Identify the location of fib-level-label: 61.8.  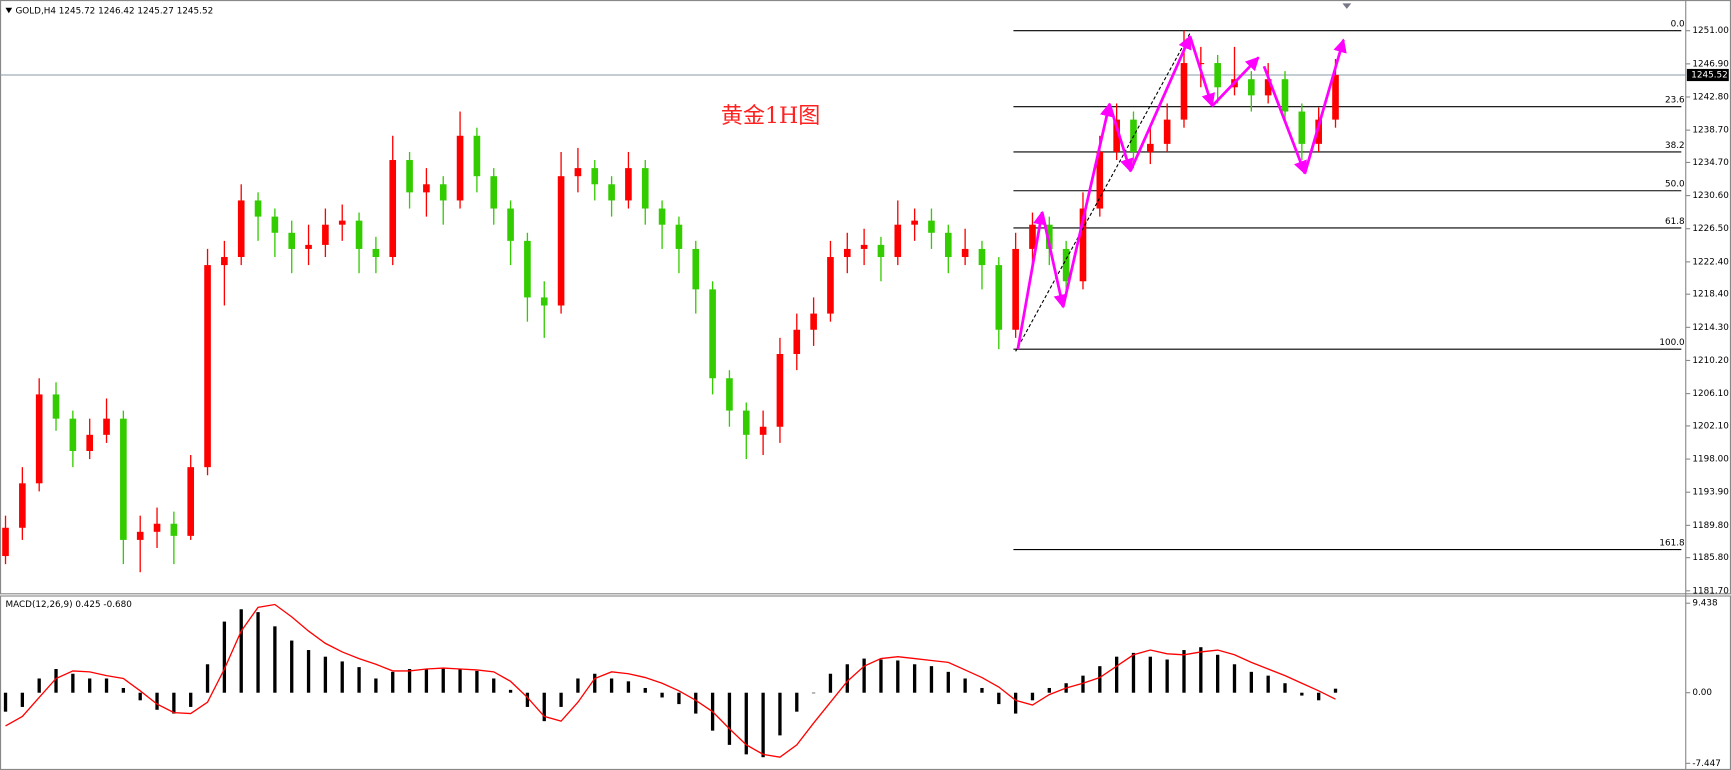
(1675, 222).